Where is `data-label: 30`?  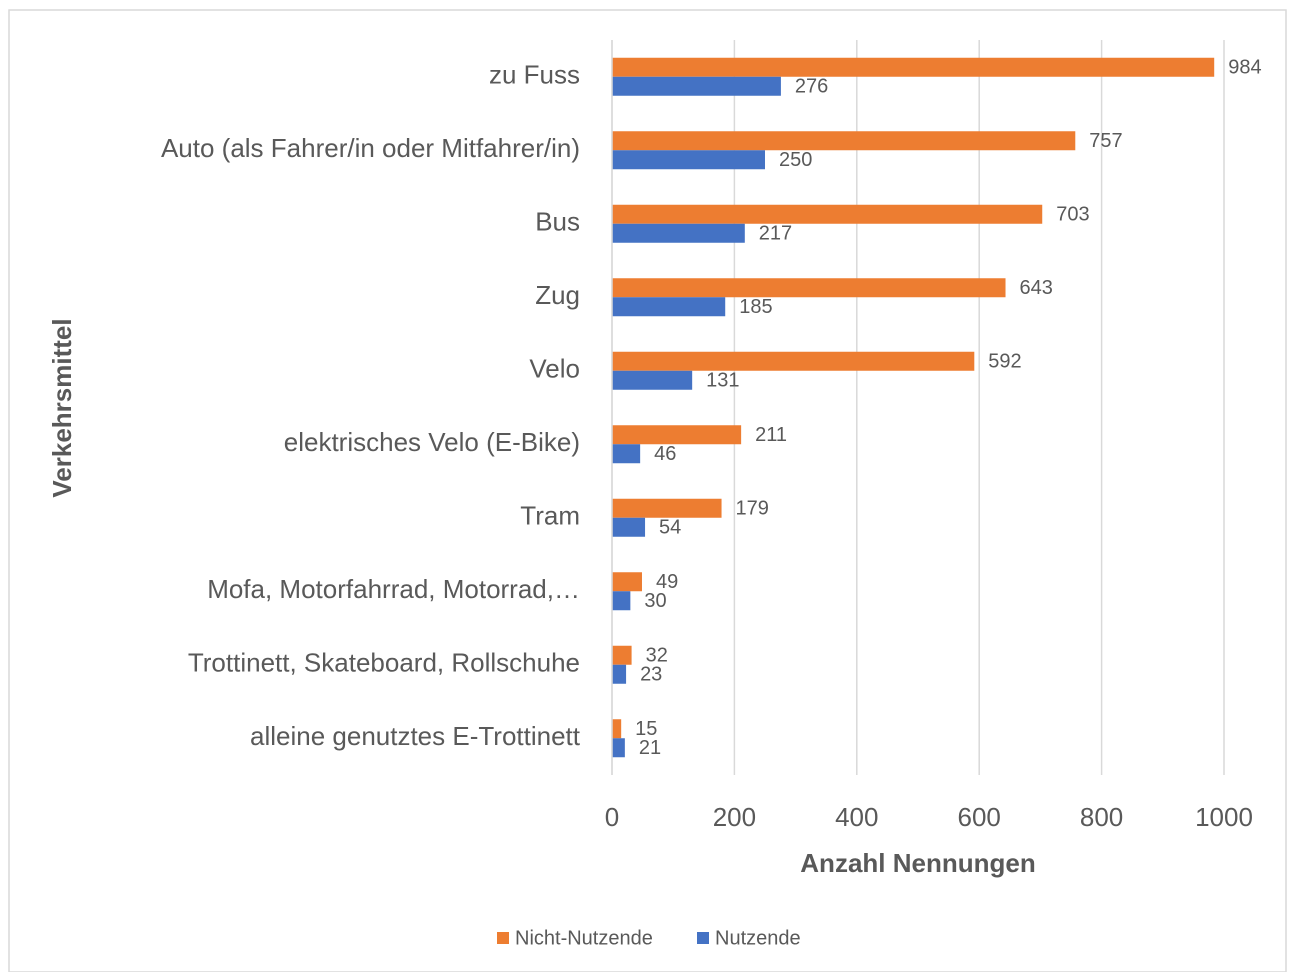
data-label: 30 is located at coordinates (655, 601).